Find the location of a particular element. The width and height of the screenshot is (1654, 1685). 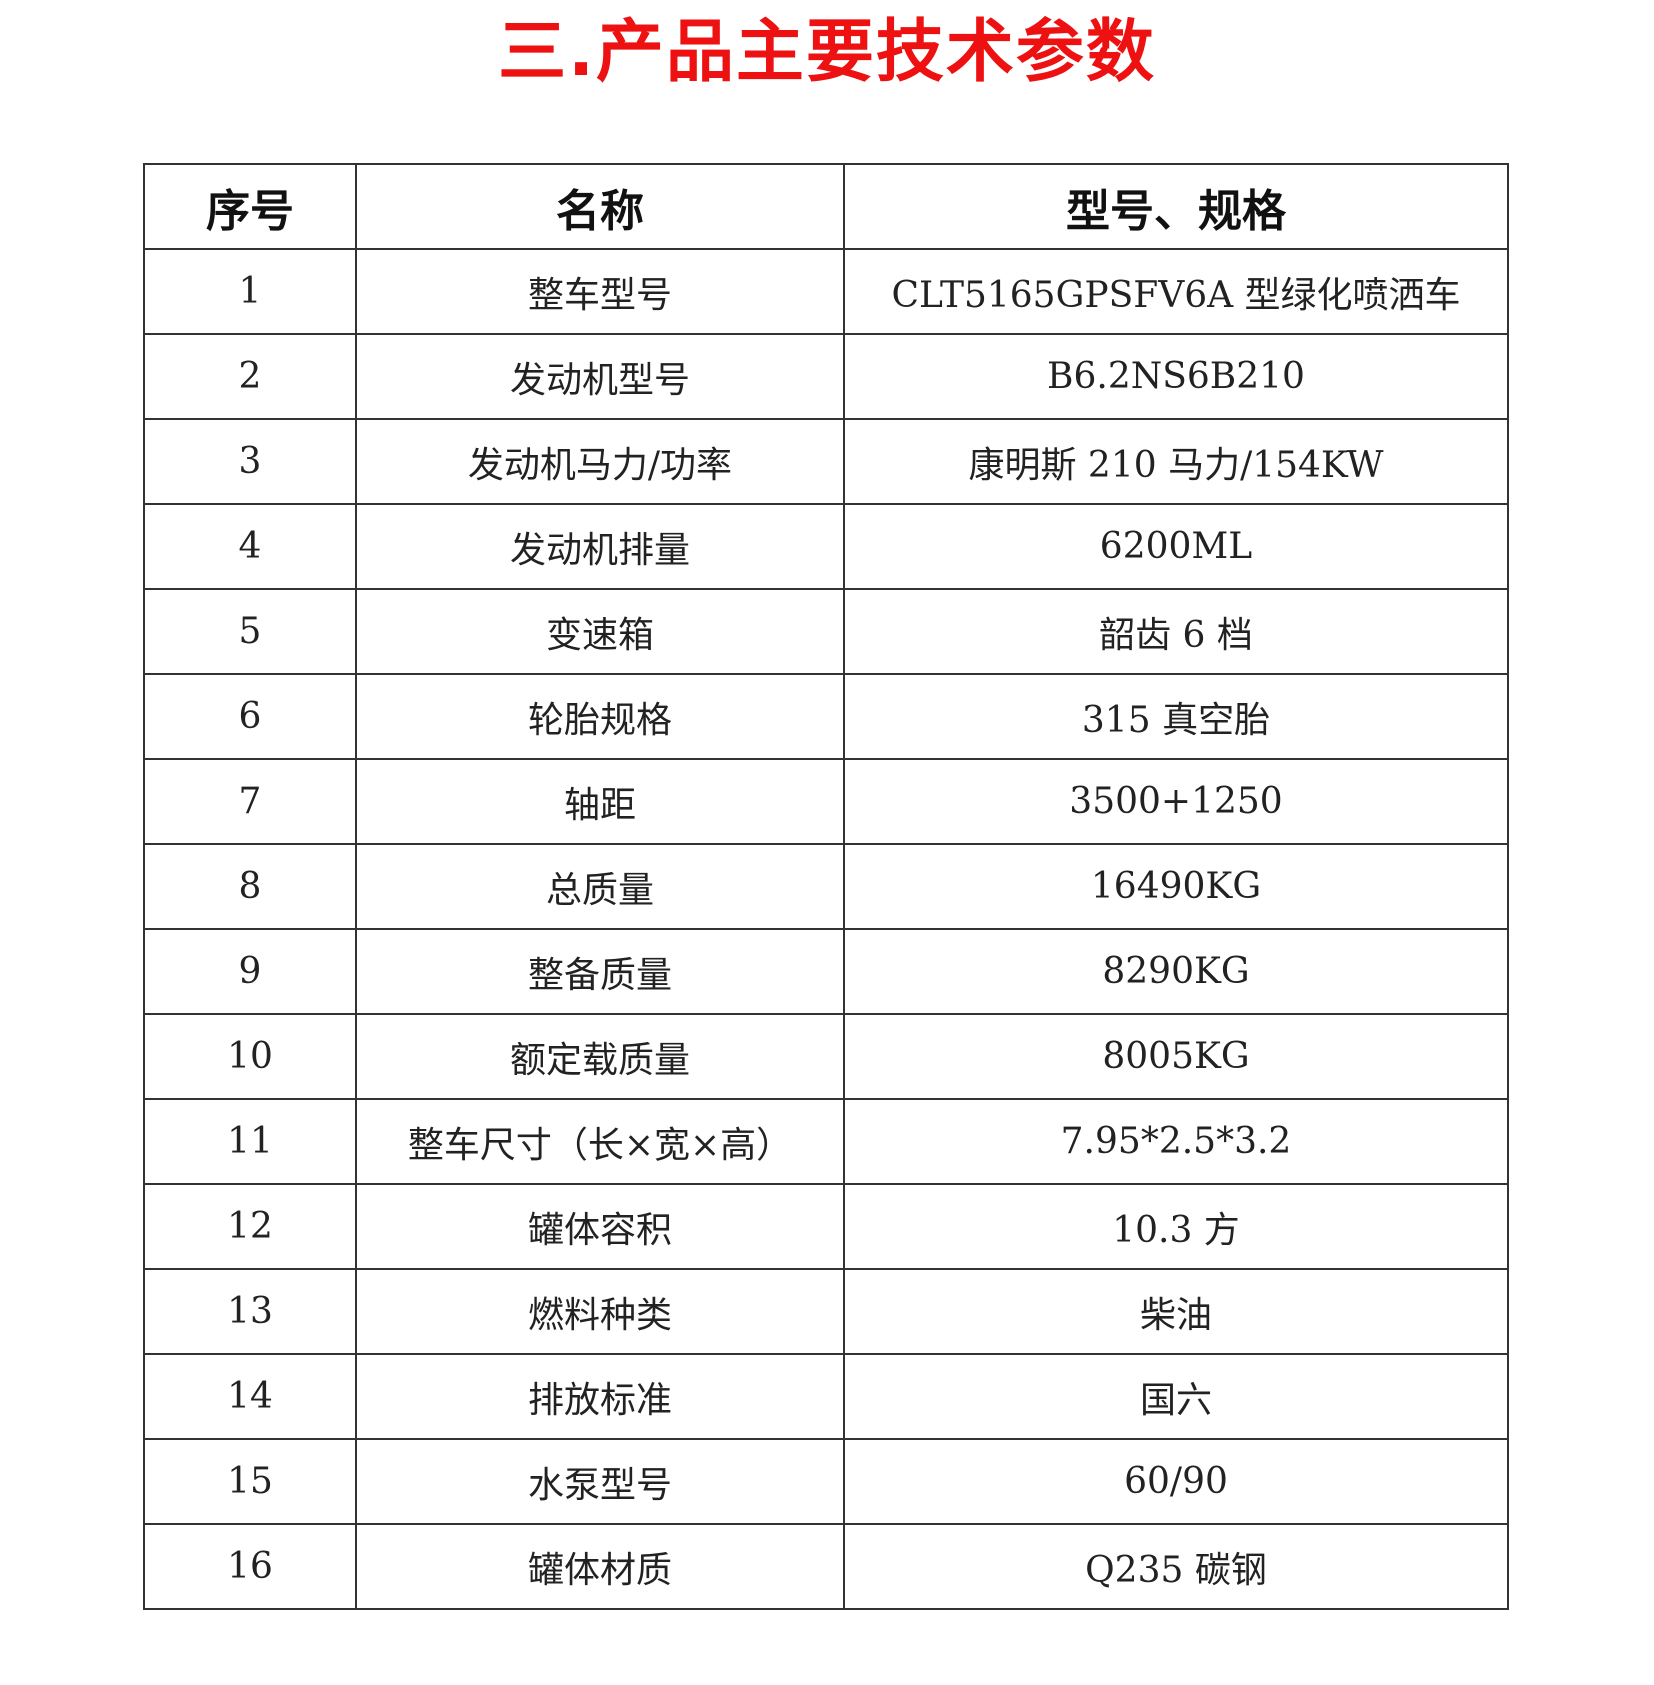

table-header-row: 序号 名称 型号、规格 is located at coordinates (826, 206).